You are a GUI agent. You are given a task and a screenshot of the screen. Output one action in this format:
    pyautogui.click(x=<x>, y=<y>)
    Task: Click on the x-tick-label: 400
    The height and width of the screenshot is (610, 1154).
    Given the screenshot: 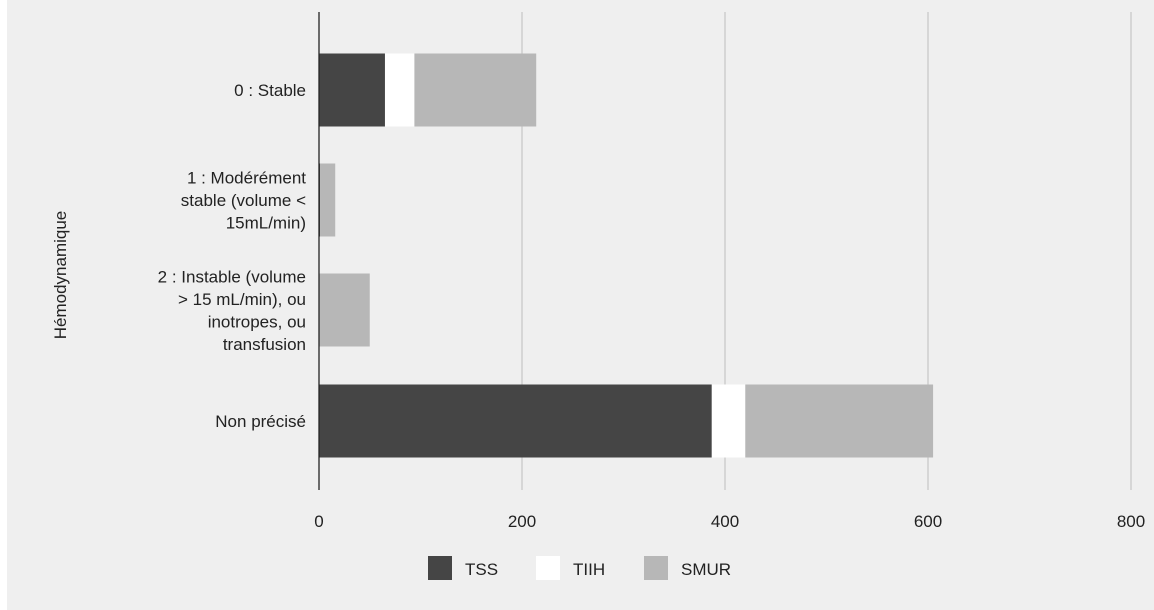 What is the action you would take?
    pyautogui.click(x=725, y=521)
    